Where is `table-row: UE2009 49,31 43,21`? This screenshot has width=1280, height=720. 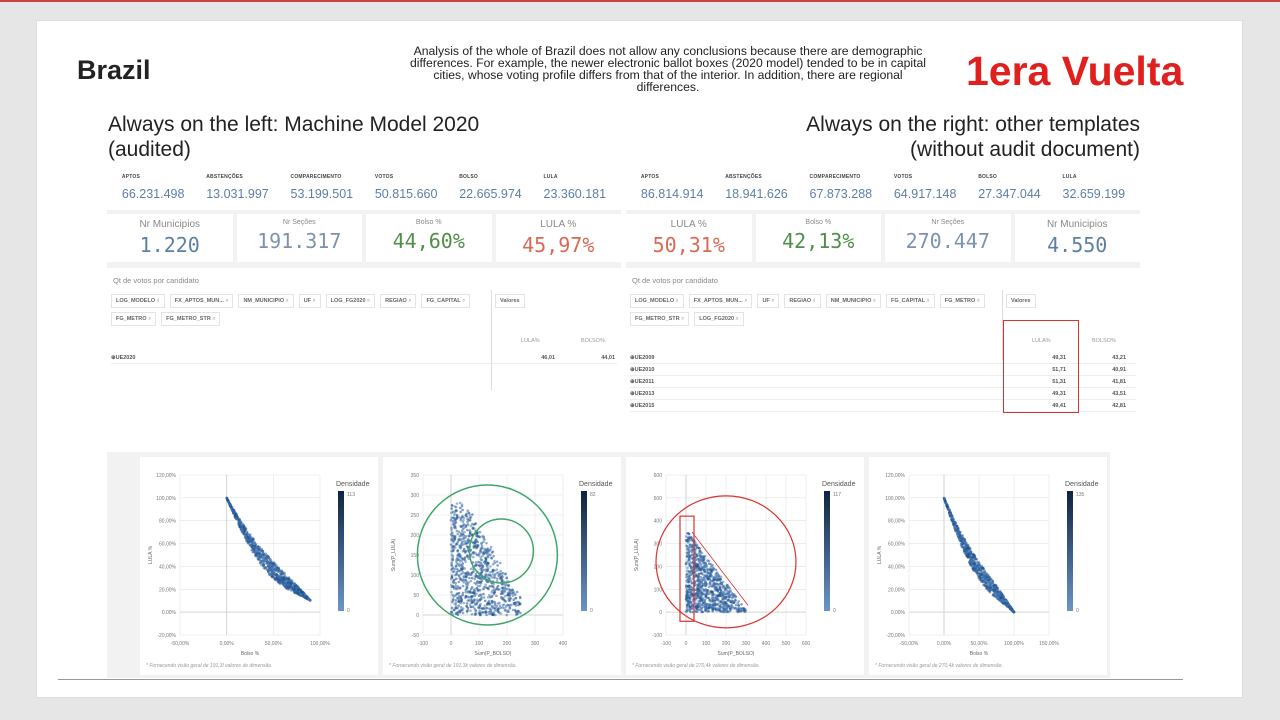 table-row: UE2009 49,31 43,21 is located at coordinates (883, 358).